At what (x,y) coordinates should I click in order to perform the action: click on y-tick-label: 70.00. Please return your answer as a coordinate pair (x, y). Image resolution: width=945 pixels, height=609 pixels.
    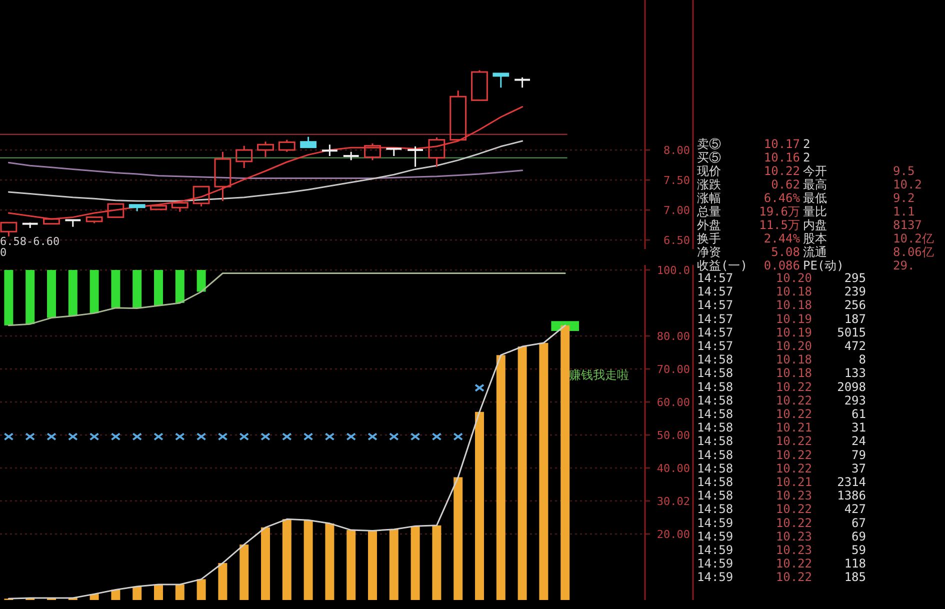
    Looking at the image, I should click on (673, 369).